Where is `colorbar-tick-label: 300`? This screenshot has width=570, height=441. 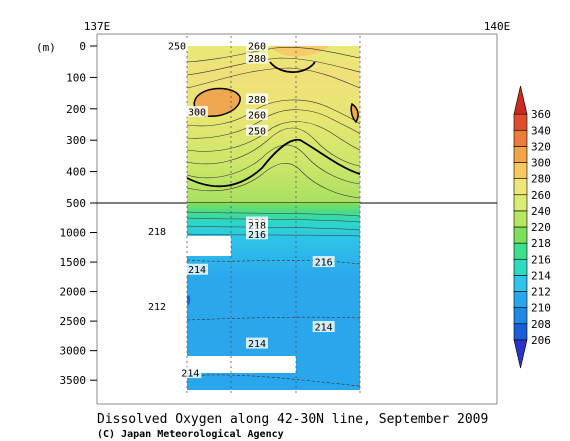 colorbar-tick-label: 300 is located at coordinates (541, 163).